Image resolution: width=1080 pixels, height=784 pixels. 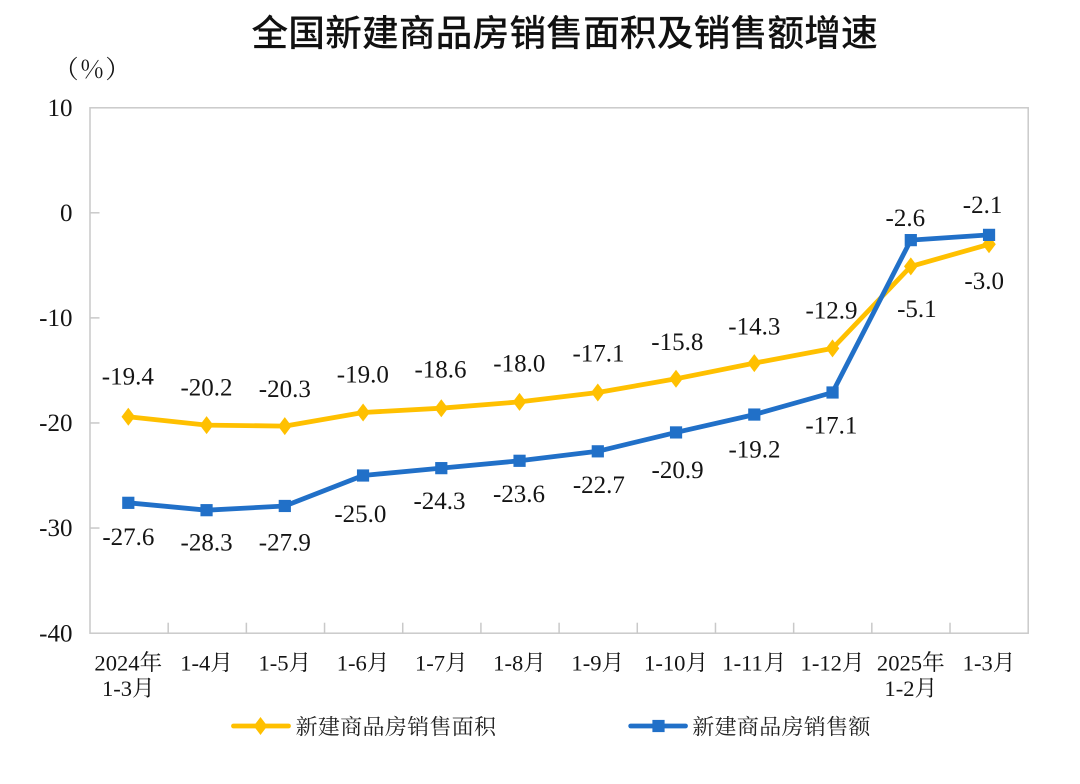 What do you see at coordinates (55, 318) in the screenshot?
I see `svg-text: -10` at bounding box center [55, 318].